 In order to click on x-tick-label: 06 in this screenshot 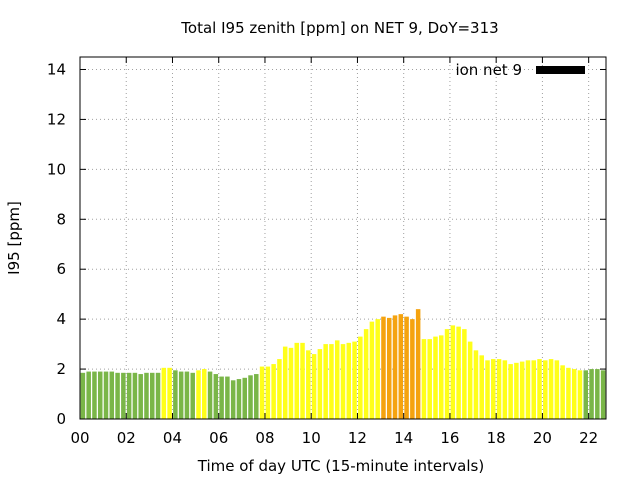, I will do `click(218, 438)`.